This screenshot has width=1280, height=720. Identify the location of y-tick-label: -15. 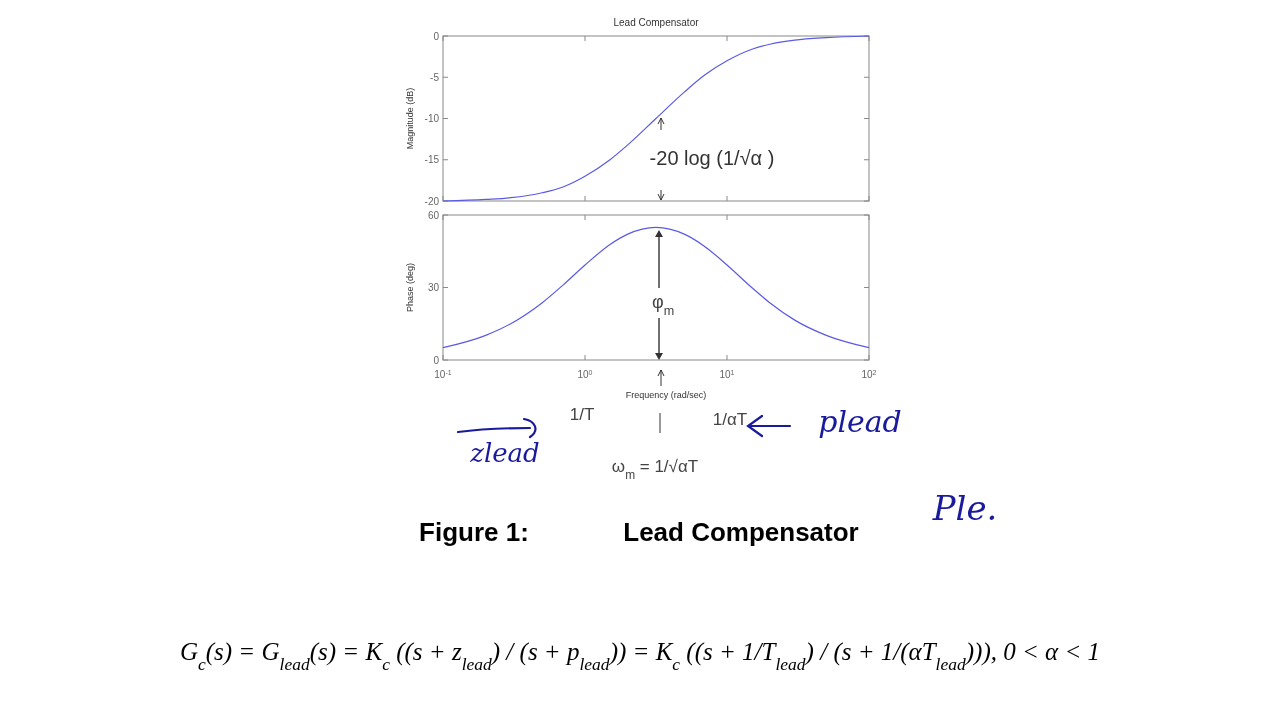
(432, 160).